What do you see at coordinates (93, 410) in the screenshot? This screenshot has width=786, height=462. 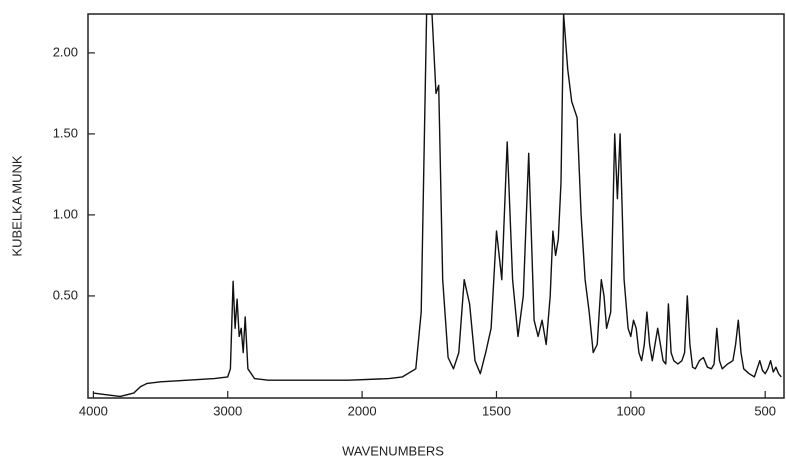 I see `x-tick-label: 4000` at bounding box center [93, 410].